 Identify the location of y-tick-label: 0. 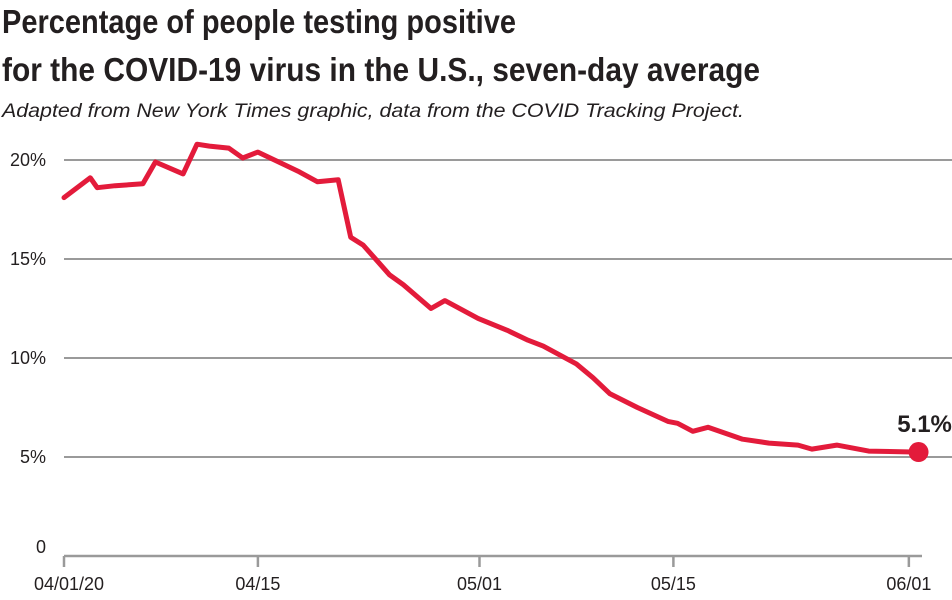
(41, 547).